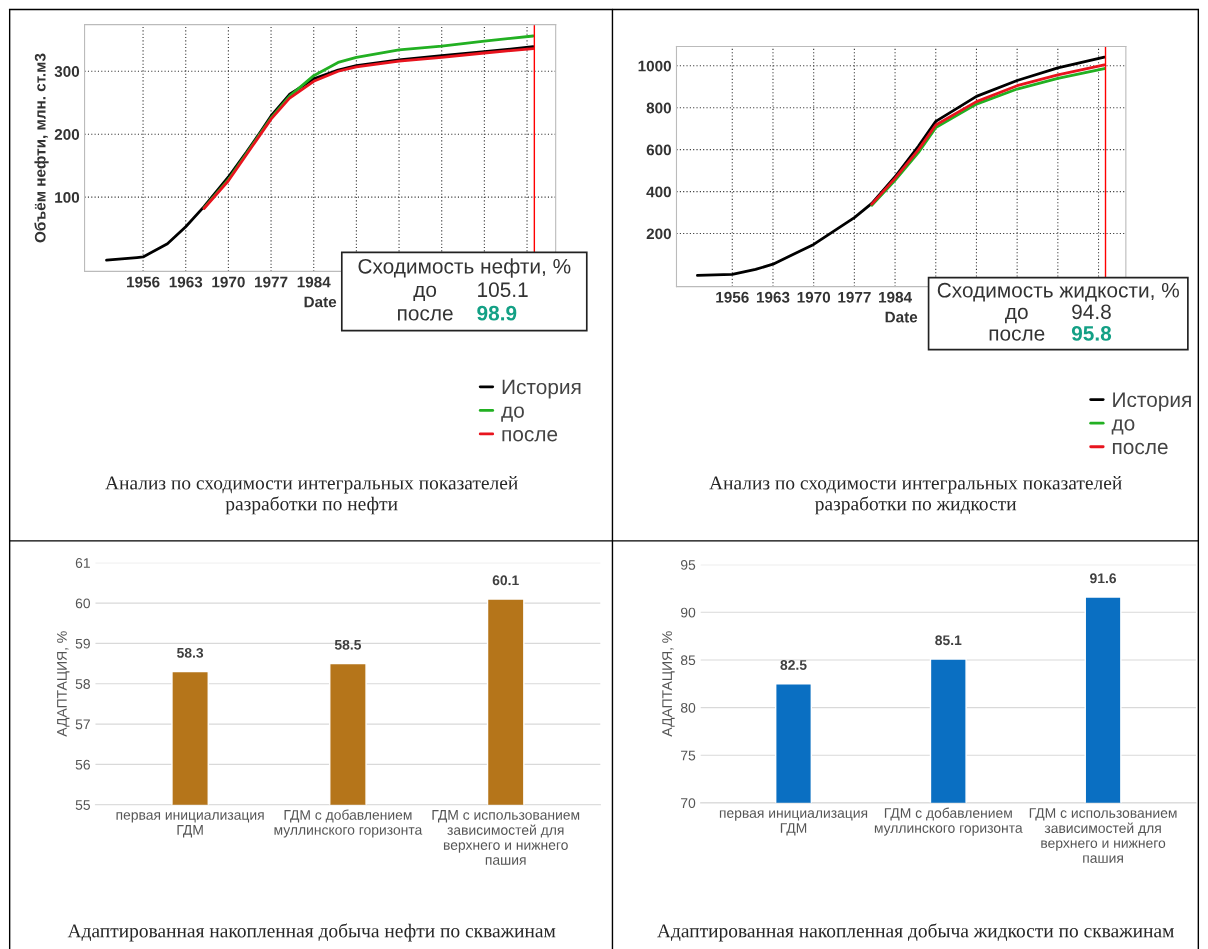 This screenshot has width=1208, height=949. I want to click on y-tick-label: 61, so click(82, 563).